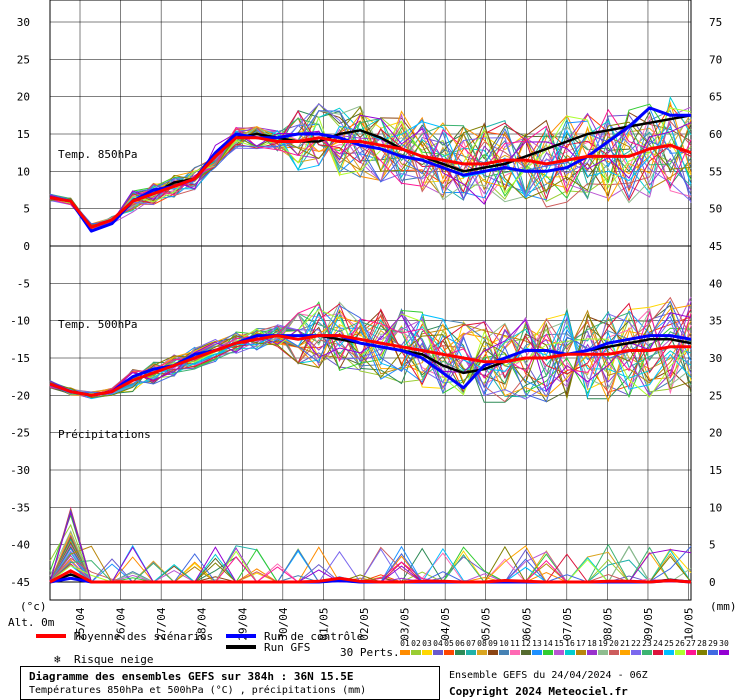 Image resolution: width=740 pixels, height=700 pixels. I want to click on x-date-label: 08/05, so click(607, 623).